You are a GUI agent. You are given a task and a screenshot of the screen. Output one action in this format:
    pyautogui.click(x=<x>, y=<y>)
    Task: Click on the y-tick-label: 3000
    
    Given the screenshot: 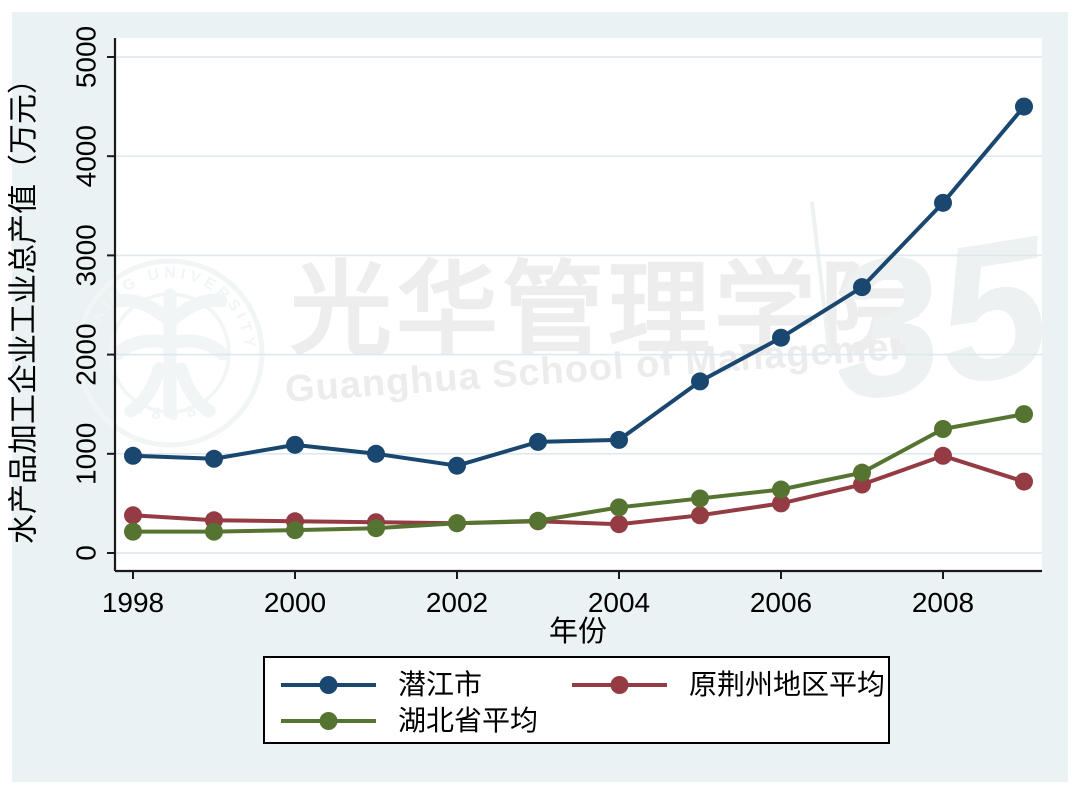 What is the action you would take?
    pyautogui.click(x=86, y=255)
    